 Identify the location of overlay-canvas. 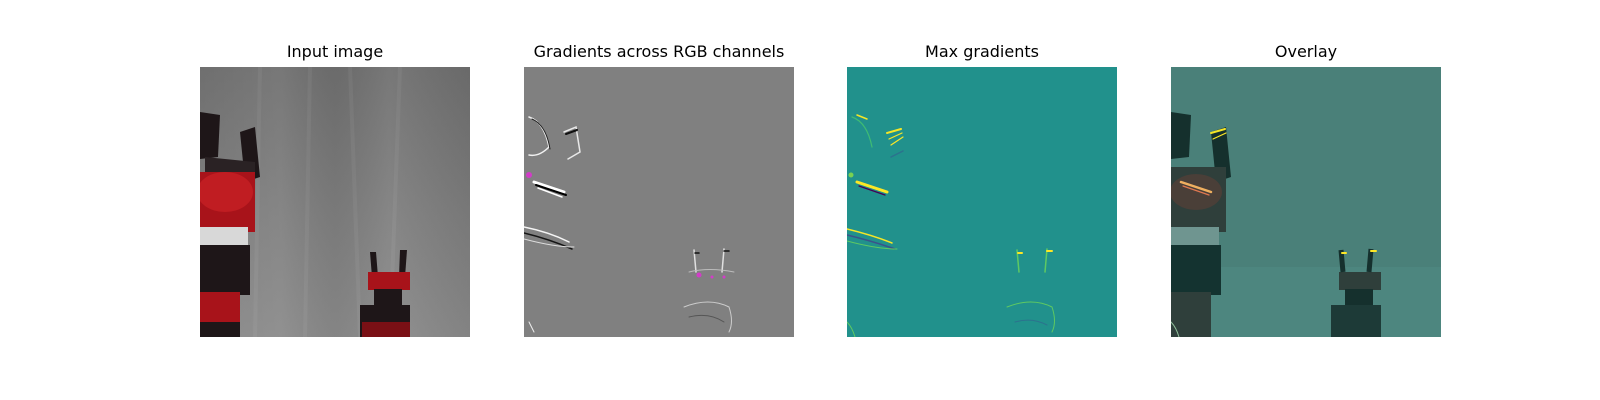
(1306, 202).